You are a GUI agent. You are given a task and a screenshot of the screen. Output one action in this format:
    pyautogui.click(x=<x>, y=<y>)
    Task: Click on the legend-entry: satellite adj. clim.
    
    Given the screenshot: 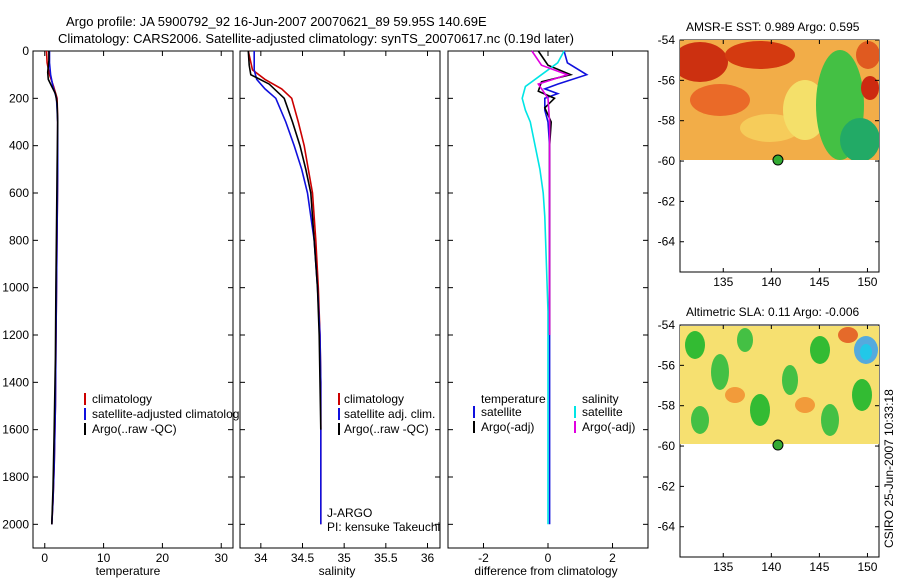 What is the action you would take?
    pyautogui.click(x=389, y=414)
    